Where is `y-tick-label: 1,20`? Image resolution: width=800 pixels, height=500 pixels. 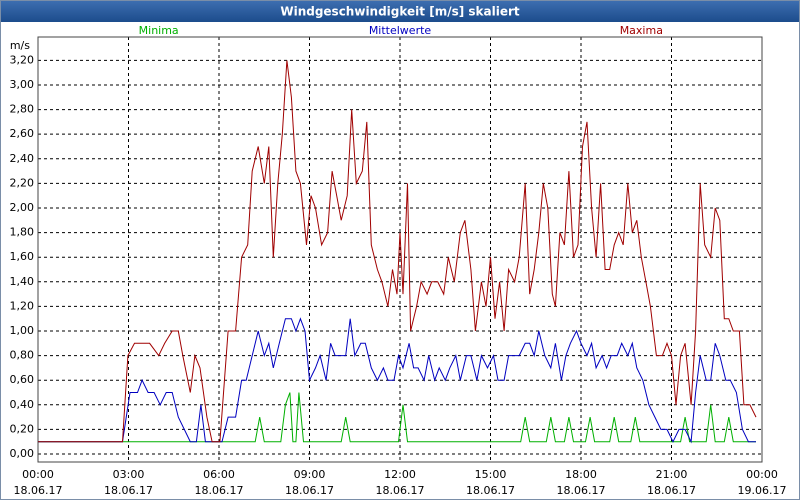
y-tick-label: 1,20 is located at coordinates (22, 305).